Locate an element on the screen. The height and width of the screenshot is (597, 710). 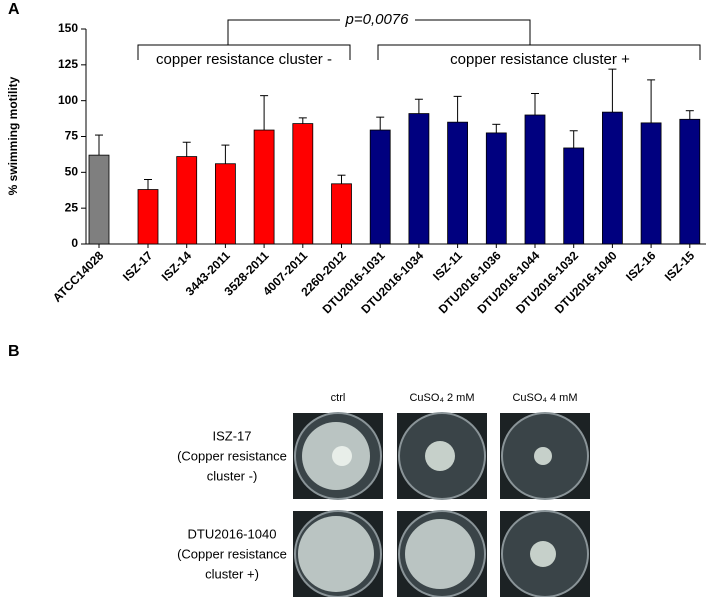
column-label: CuSO₄ 4 mM is located at coordinates (544, 398).